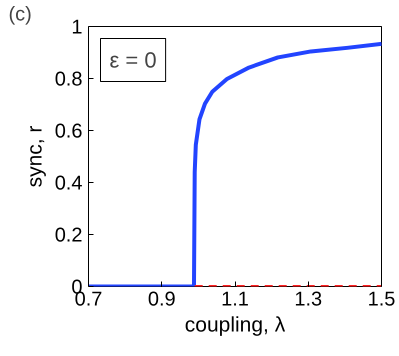 This screenshot has height=356, width=399. I want to click on x-tick-label: 0.9, so click(162, 299).